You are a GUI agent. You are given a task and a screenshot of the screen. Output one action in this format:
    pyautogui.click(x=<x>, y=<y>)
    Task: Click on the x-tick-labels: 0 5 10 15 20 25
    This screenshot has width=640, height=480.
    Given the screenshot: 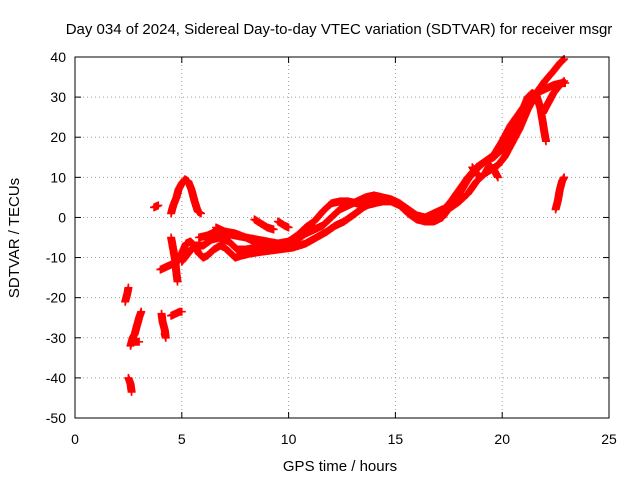 What is the action you would take?
    pyautogui.click(x=344, y=439)
    